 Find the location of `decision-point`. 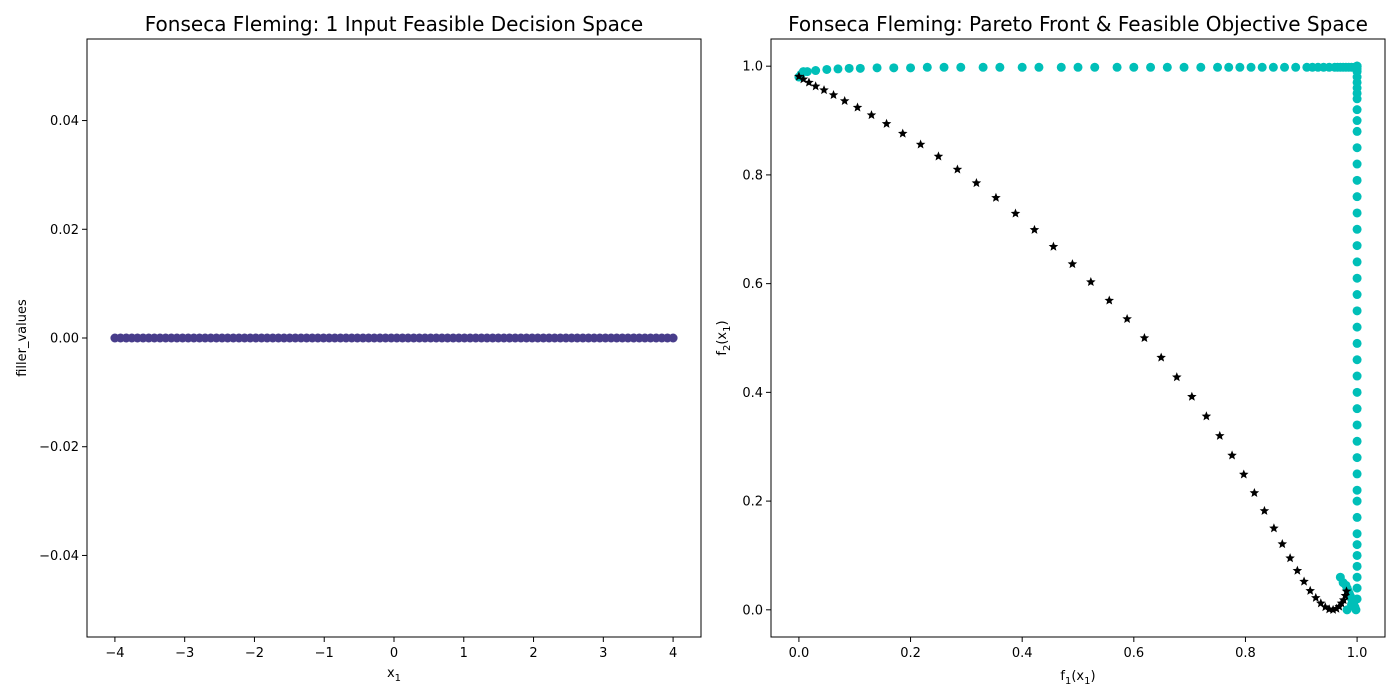

decision-point is located at coordinates (673, 338).